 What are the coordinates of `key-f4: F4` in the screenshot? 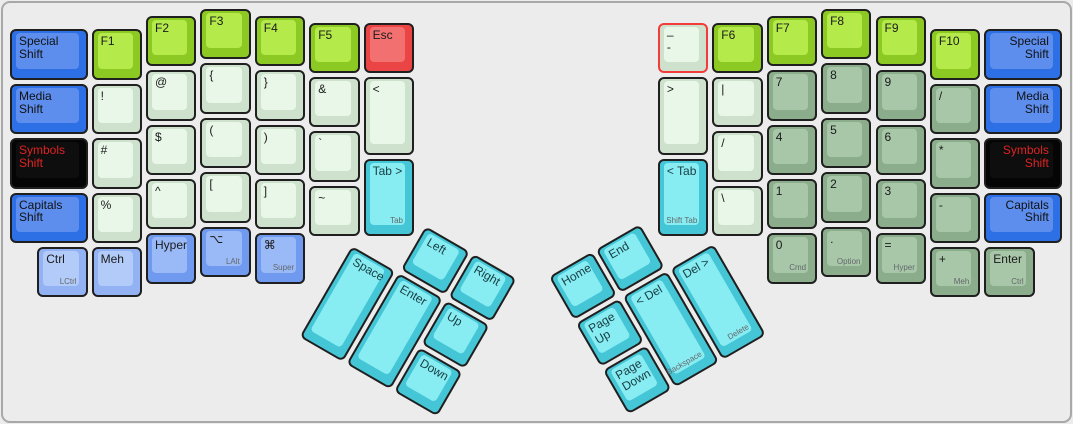 It's located at (280, 41).